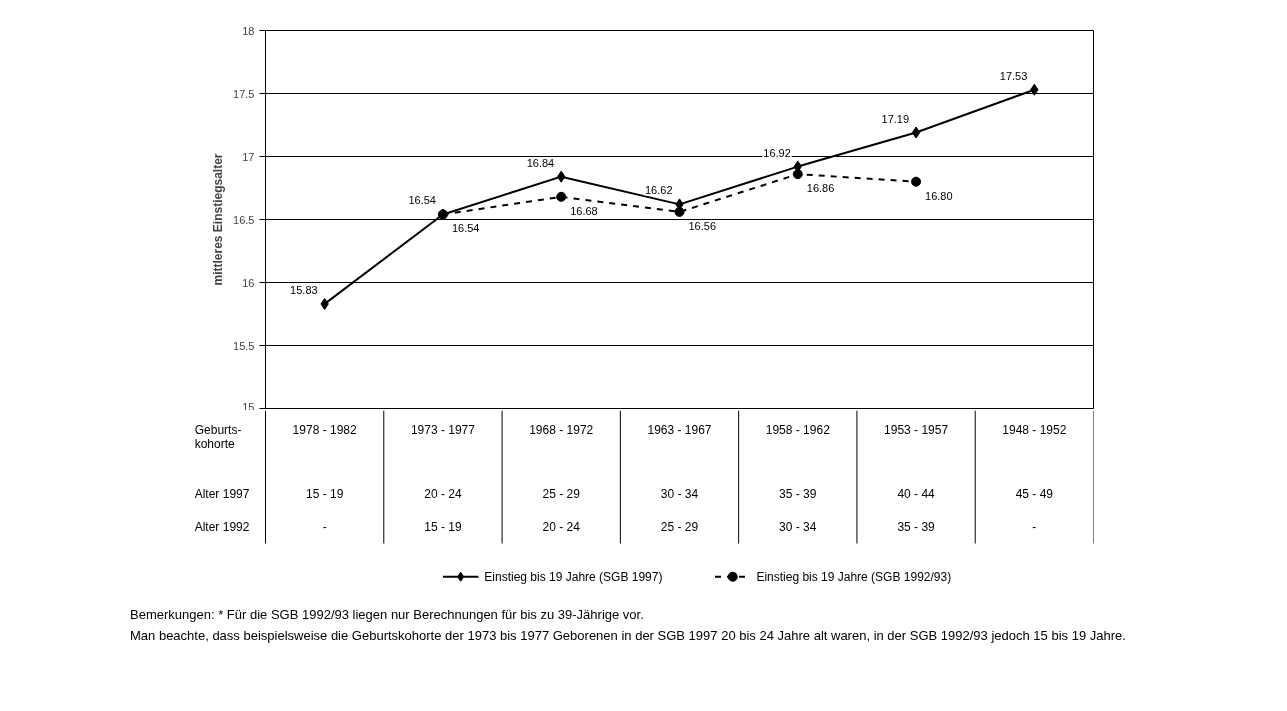 The width and height of the screenshot is (1287, 711). Describe the element at coordinates (222, 493) in the screenshot. I see `text: Alter 1997` at that location.